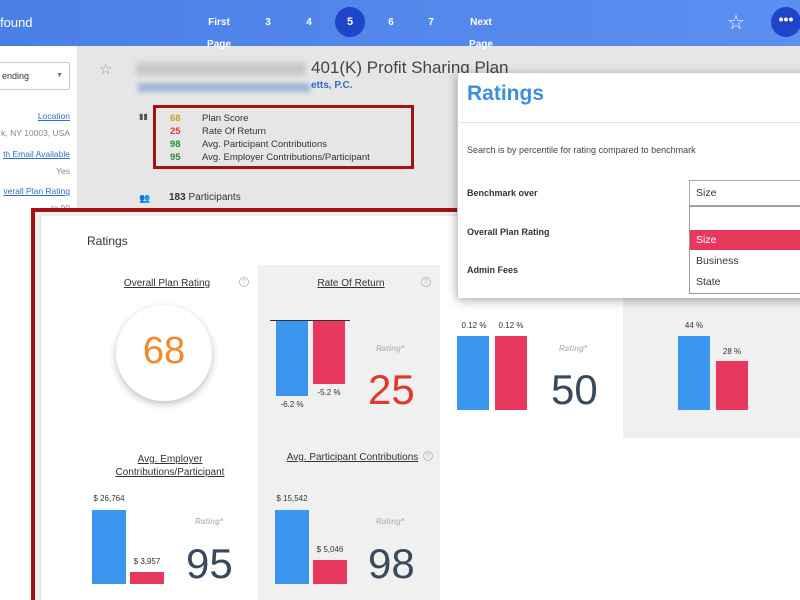  I want to click on bar-chart-icon: ▮▮, so click(143, 116).